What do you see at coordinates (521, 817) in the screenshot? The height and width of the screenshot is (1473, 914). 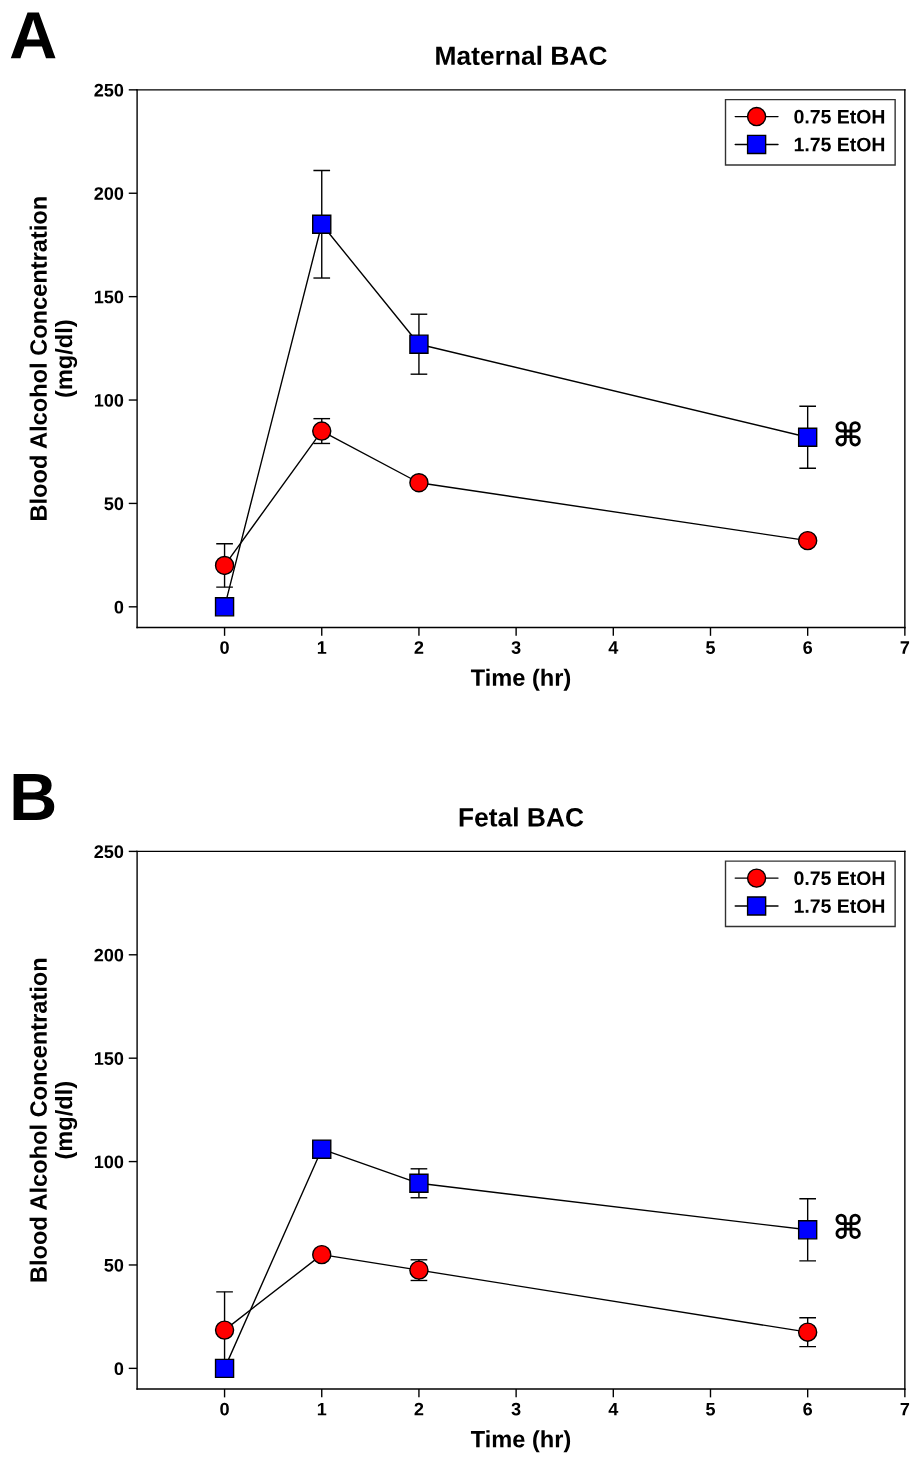 I see `chart-title: Fetal BAC` at bounding box center [521, 817].